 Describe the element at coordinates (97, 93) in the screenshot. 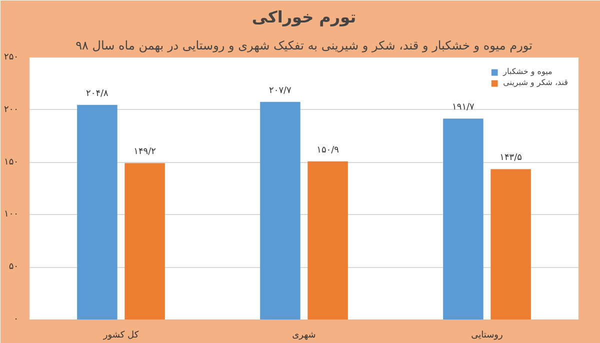

I see `data-label: ۲۰۴/۸` at that location.